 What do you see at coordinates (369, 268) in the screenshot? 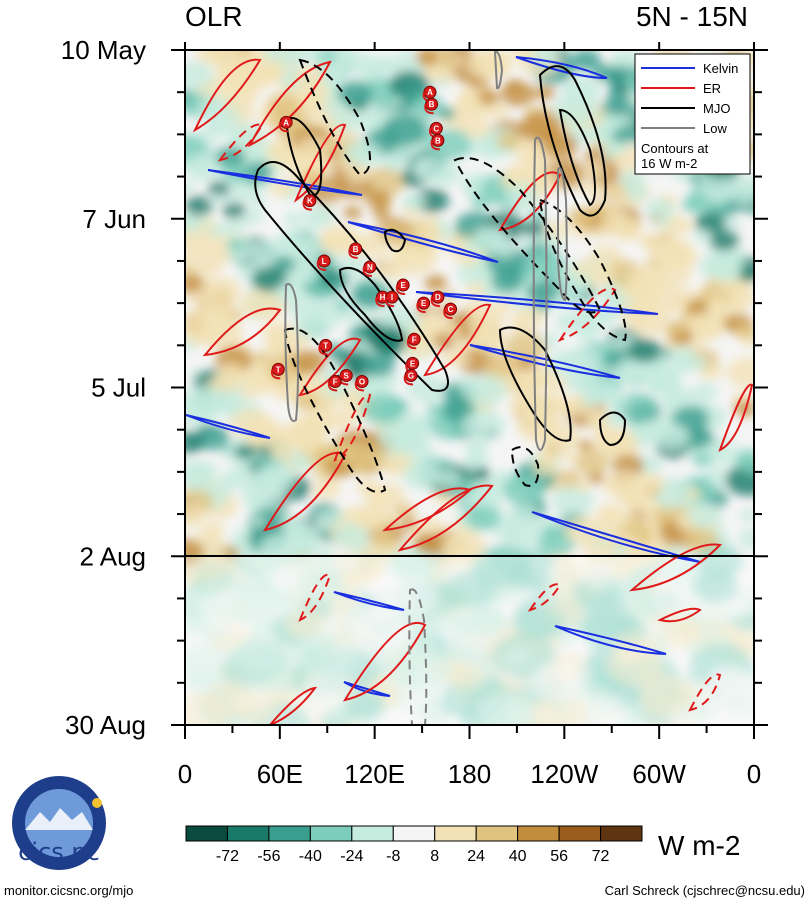
I see `storm-marker: N` at bounding box center [369, 268].